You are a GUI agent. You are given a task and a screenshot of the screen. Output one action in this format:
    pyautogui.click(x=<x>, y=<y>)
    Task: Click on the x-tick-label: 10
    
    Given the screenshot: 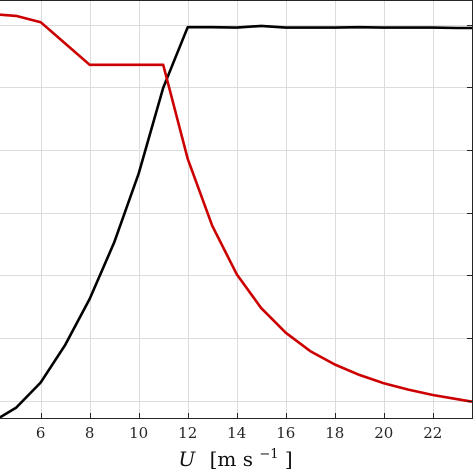 What is the action you would take?
    pyautogui.click(x=138, y=433)
    